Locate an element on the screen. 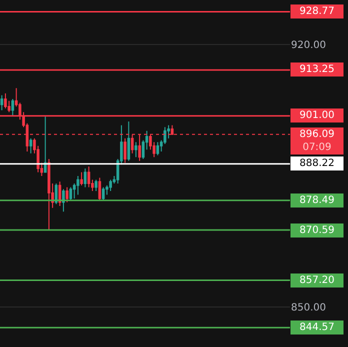 The width and height of the screenshot is (348, 347). ref-line-label: 928.77 is located at coordinates (317, 11).